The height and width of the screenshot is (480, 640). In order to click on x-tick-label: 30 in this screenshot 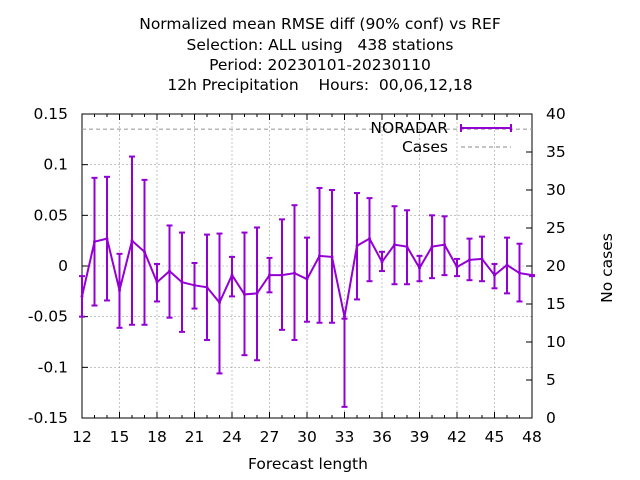, I will do `click(307, 437)`.